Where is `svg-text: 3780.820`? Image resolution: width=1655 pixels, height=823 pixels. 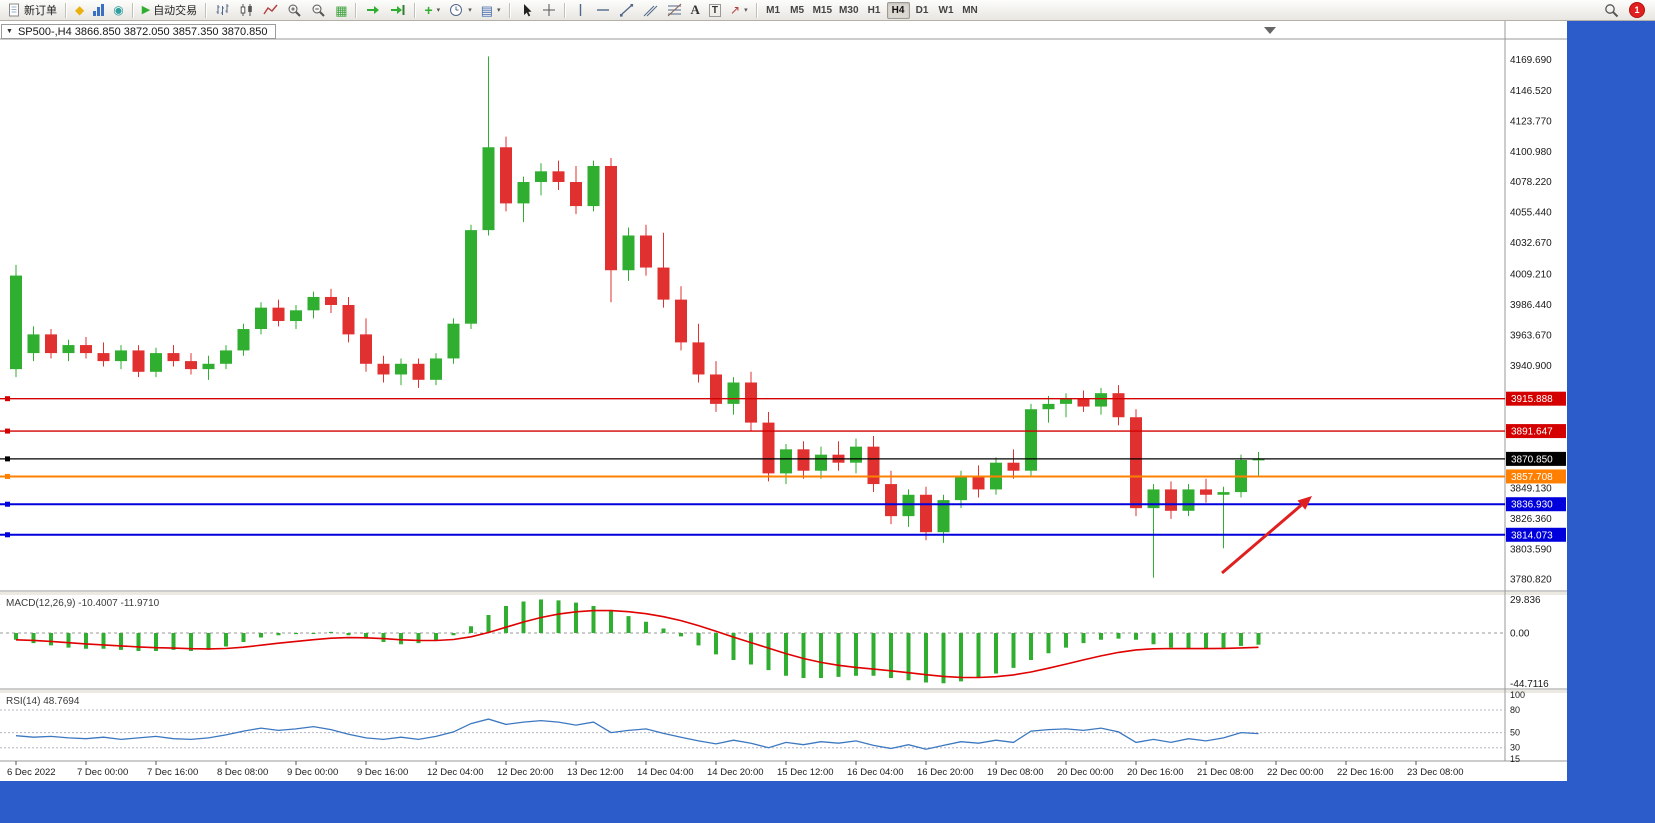
svg-text: 3780.820 is located at coordinates (1531, 580).